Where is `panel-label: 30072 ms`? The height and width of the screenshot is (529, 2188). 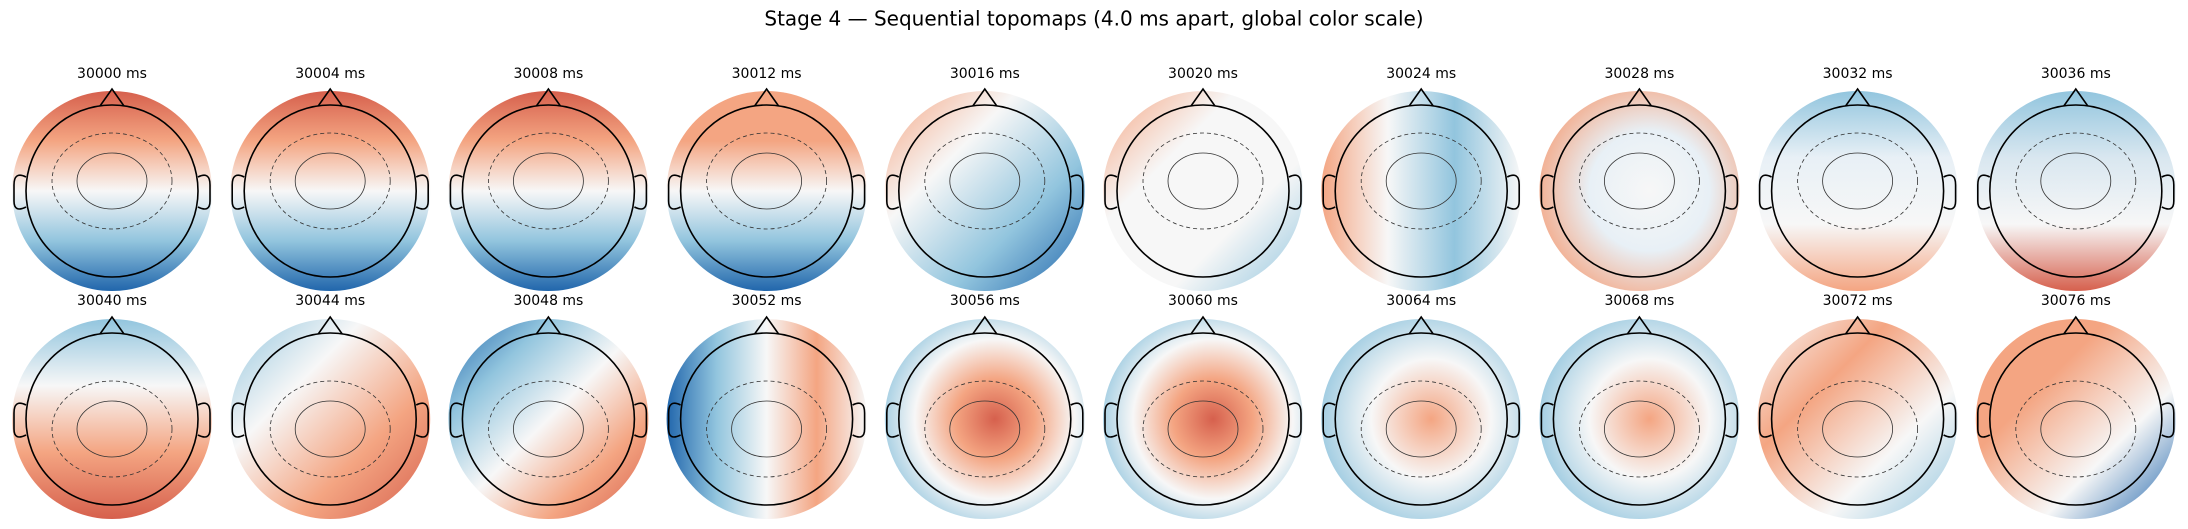 panel-label: 30072 ms is located at coordinates (1858, 301).